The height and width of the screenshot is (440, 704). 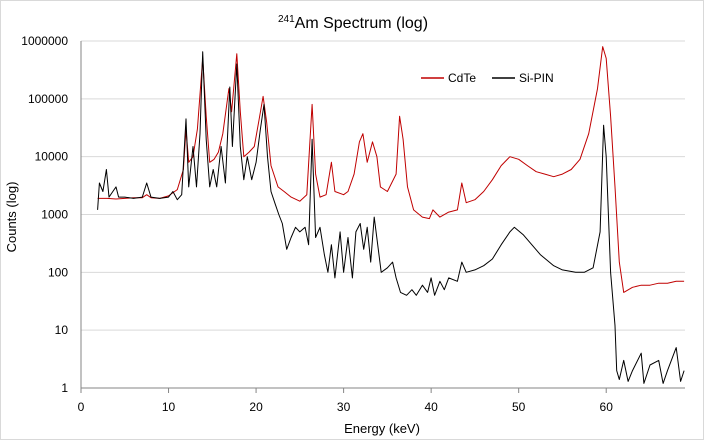 What do you see at coordinates (344, 407) in the screenshot?
I see `x-tick-label: 30` at bounding box center [344, 407].